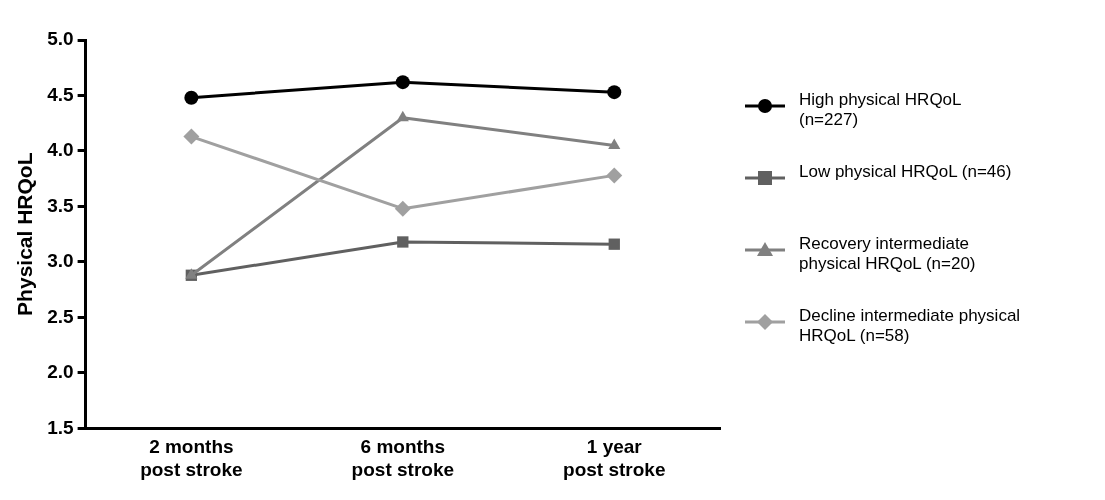  What do you see at coordinates (910, 326) in the screenshot?
I see `legend-label: Decline intermediate physical HRQoL (n=58)` at bounding box center [910, 326].